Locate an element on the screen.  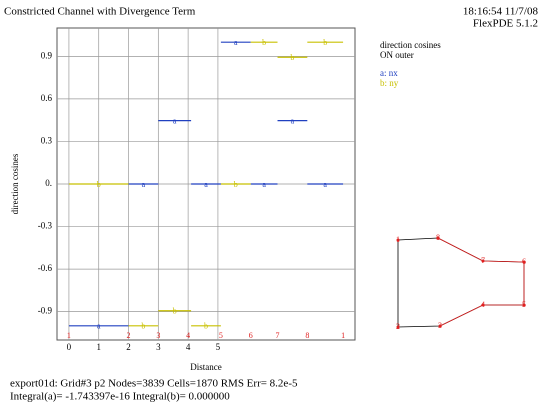
domain-node-label: 3 is located at coordinates (440, 325).